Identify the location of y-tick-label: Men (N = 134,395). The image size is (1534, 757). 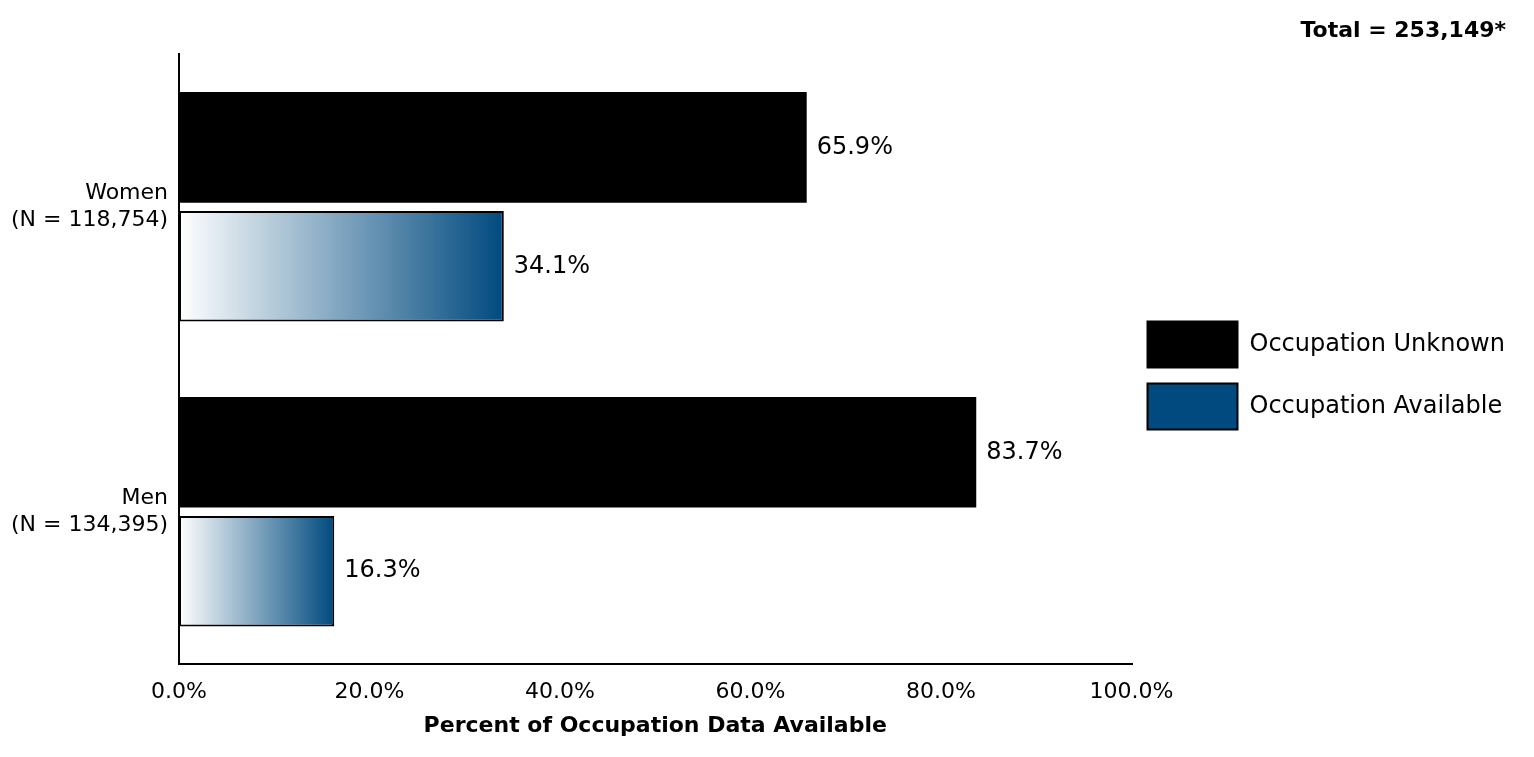
(89, 510).